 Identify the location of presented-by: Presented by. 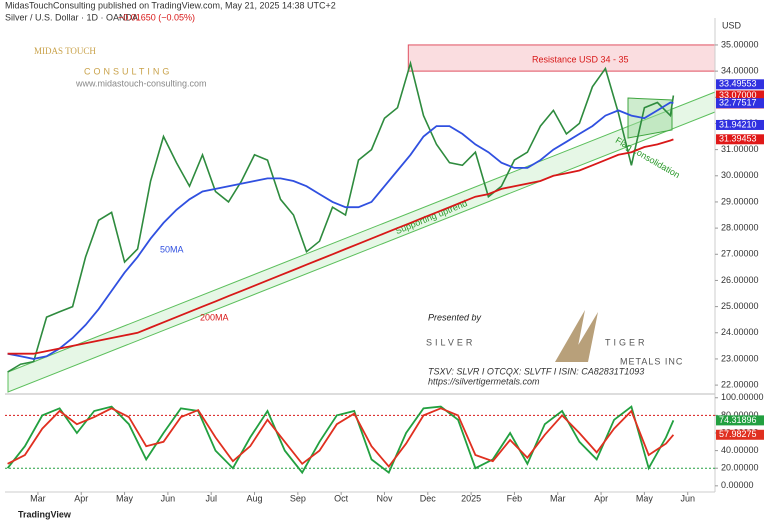
(455, 317).